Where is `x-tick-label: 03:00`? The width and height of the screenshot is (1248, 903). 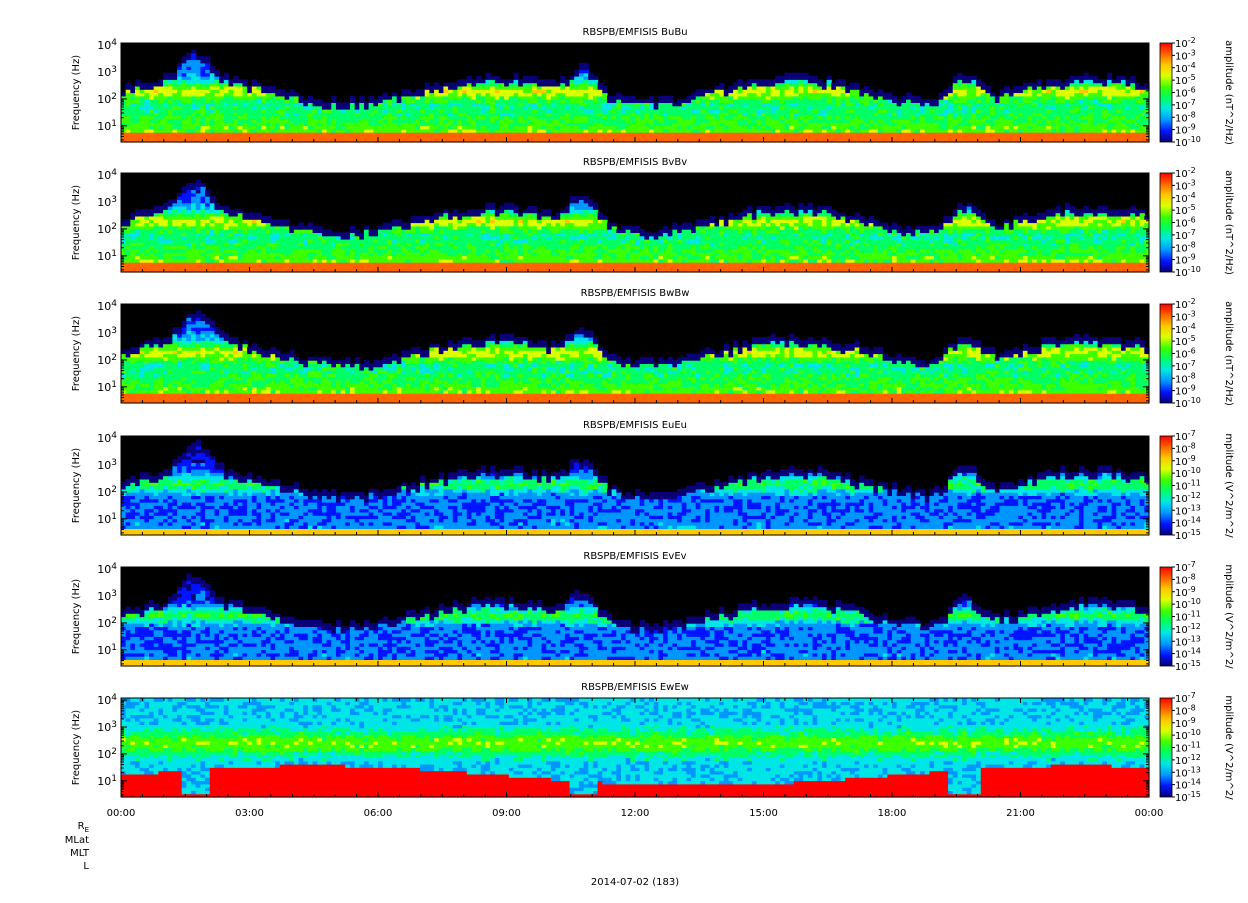
x-tick-label: 03:00 is located at coordinates (249, 813).